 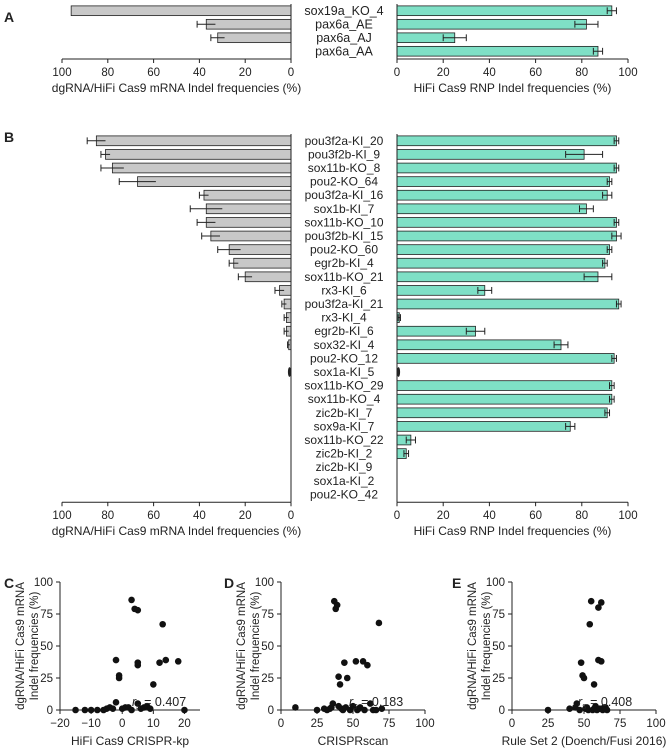 What do you see at coordinates (60, 724) in the screenshot?
I see `panel-c-x-tick-label--20: −20` at bounding box center [60, 724].